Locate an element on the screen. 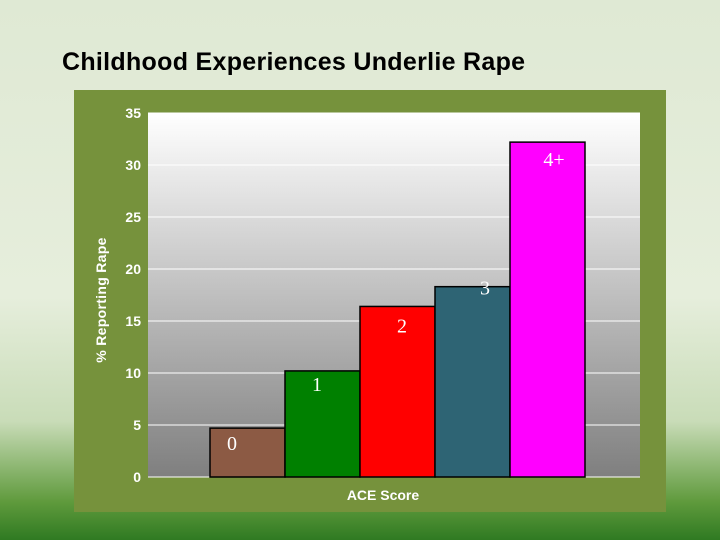 The height and width of the screenshot is (540, 720). y-tick-label: 15 is located at coordinates (133, 321).